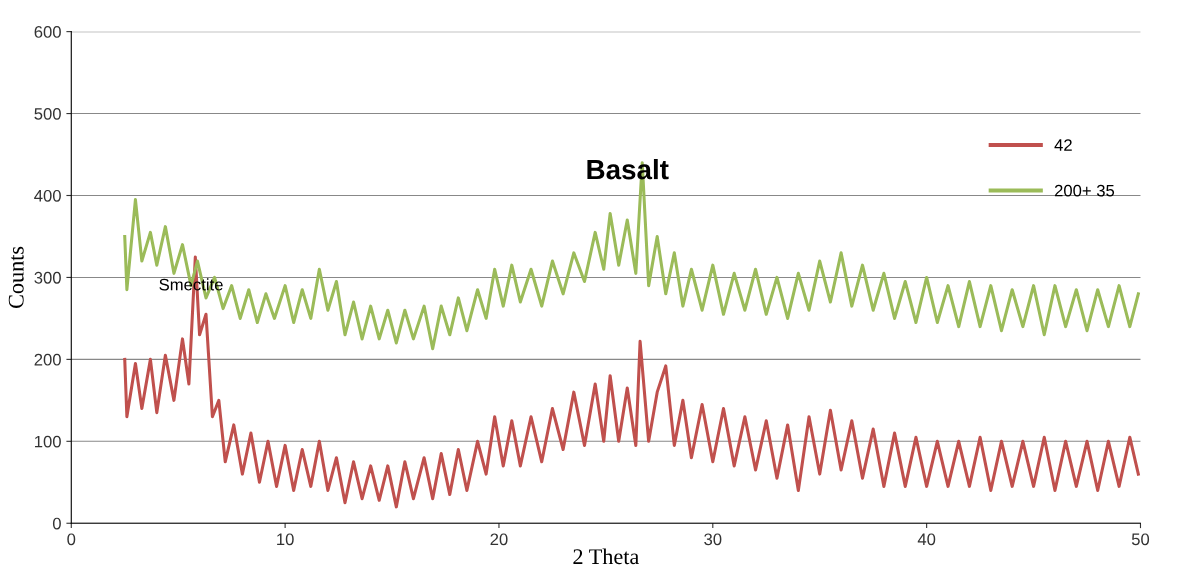  Describe the element at coordinates (47, 277) in the screenshot. I see `y-tick-label: 300` at that location.